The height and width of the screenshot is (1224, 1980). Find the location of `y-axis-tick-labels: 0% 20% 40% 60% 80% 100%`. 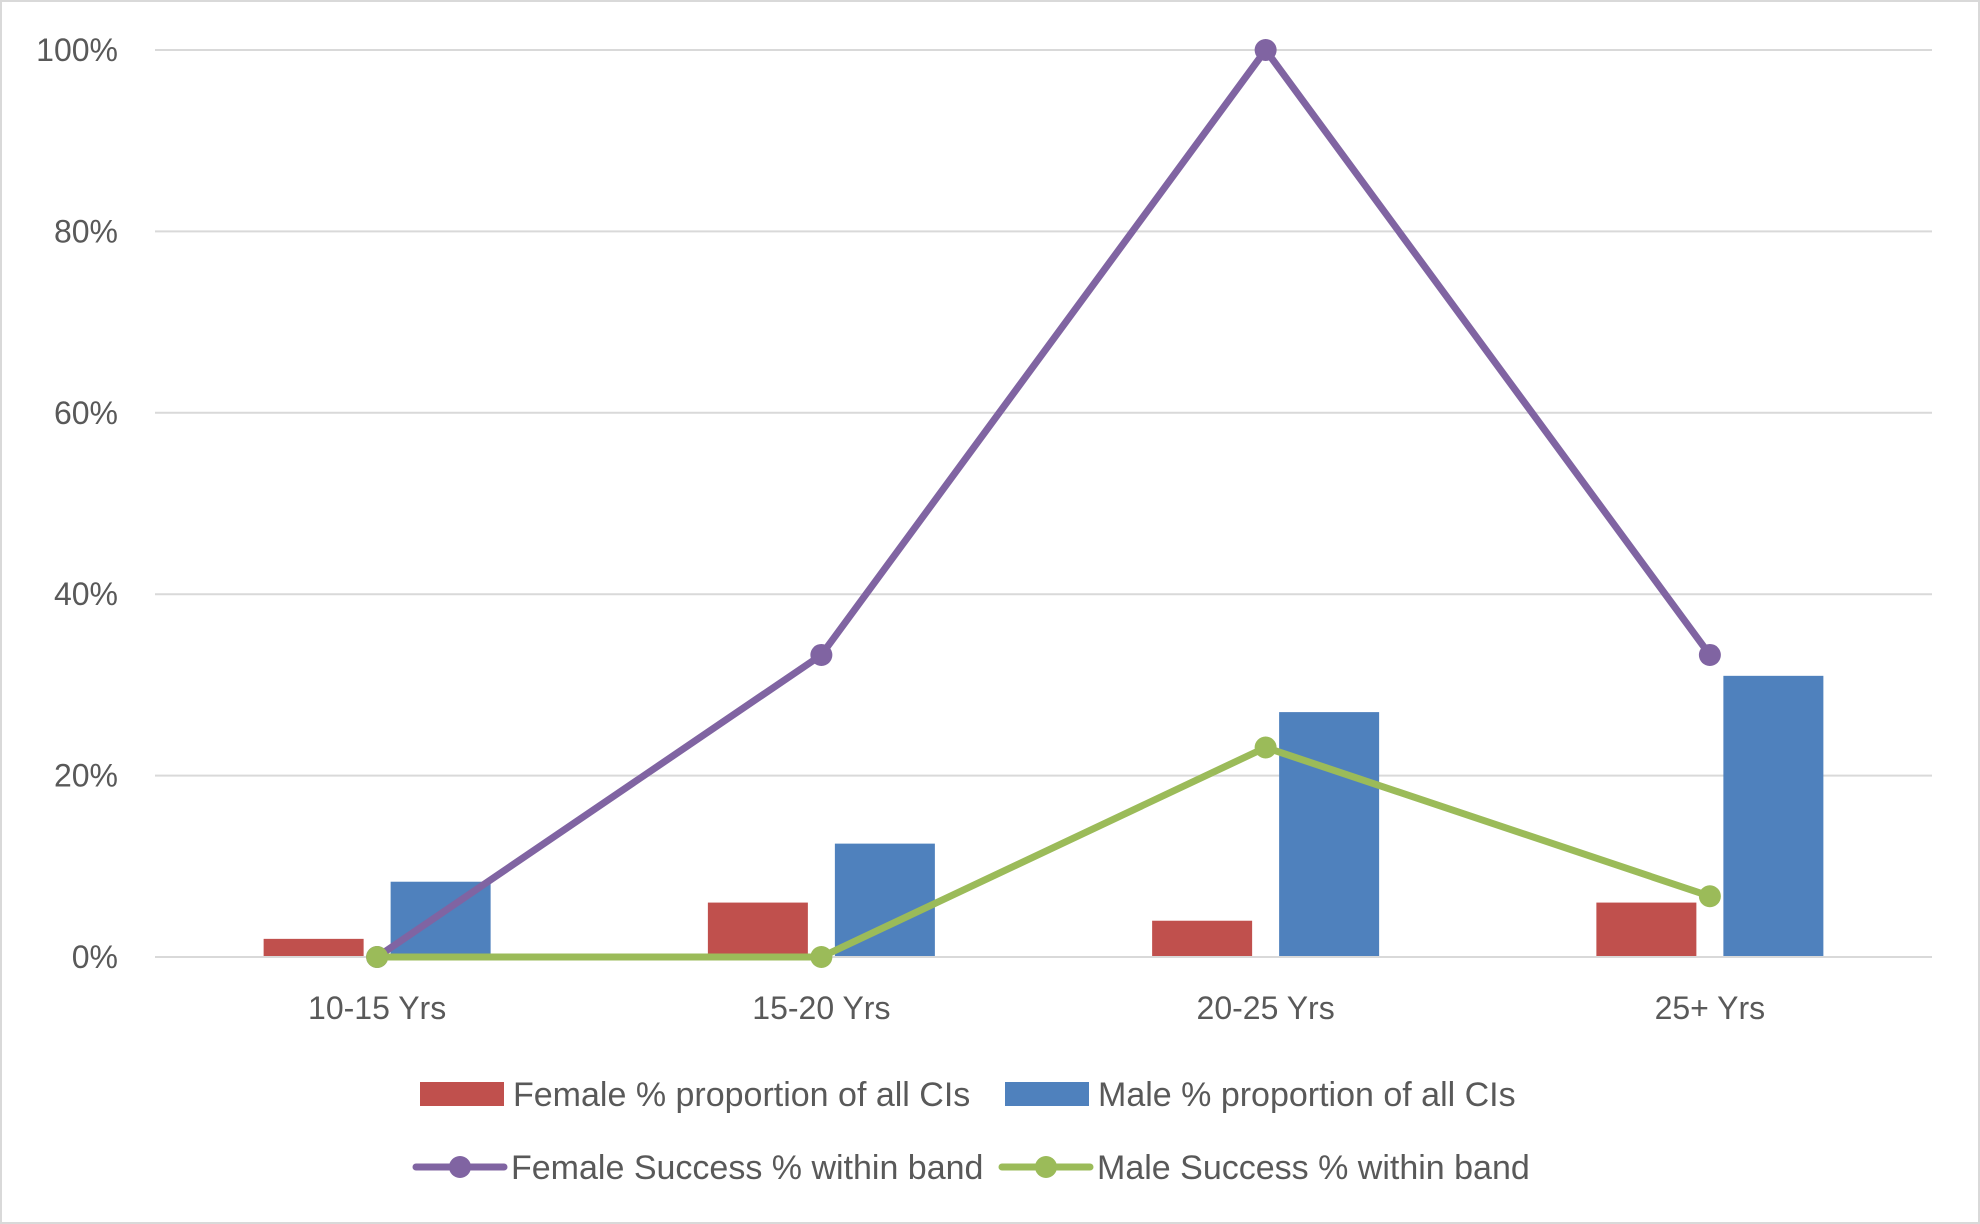

y-axis-tick-labels: 0% 20% 40% 60% 80% 100% is located at coordinates (77, 503).